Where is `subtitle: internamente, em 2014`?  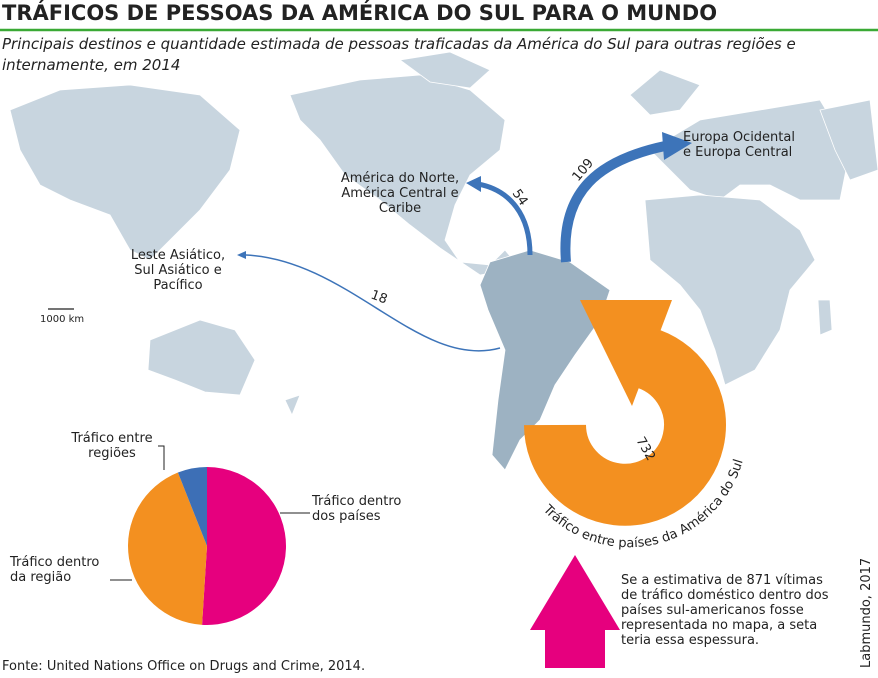 subtitle: internamente, em 2014 is located at coordinates (91, 65).